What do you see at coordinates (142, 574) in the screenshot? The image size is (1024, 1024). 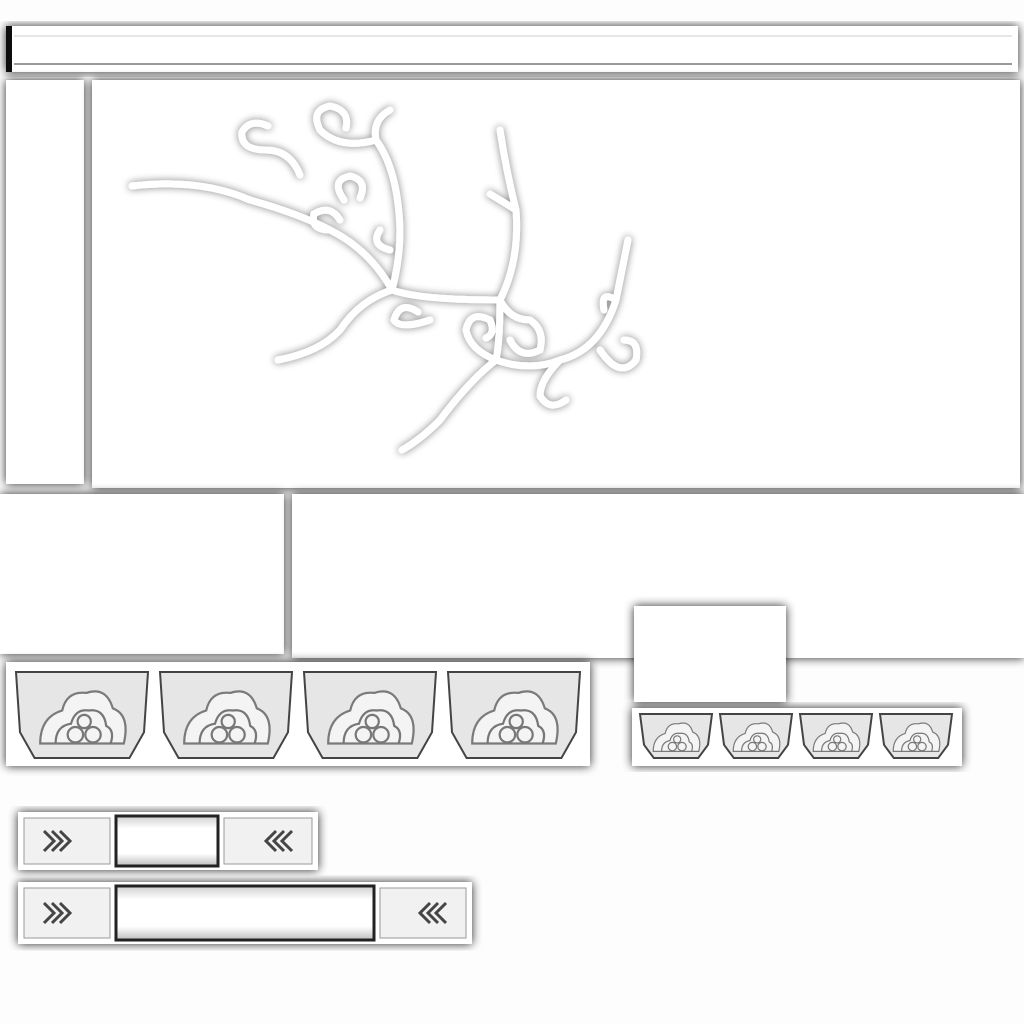 I see `lower-left-block` at bounding box center [142, 574].